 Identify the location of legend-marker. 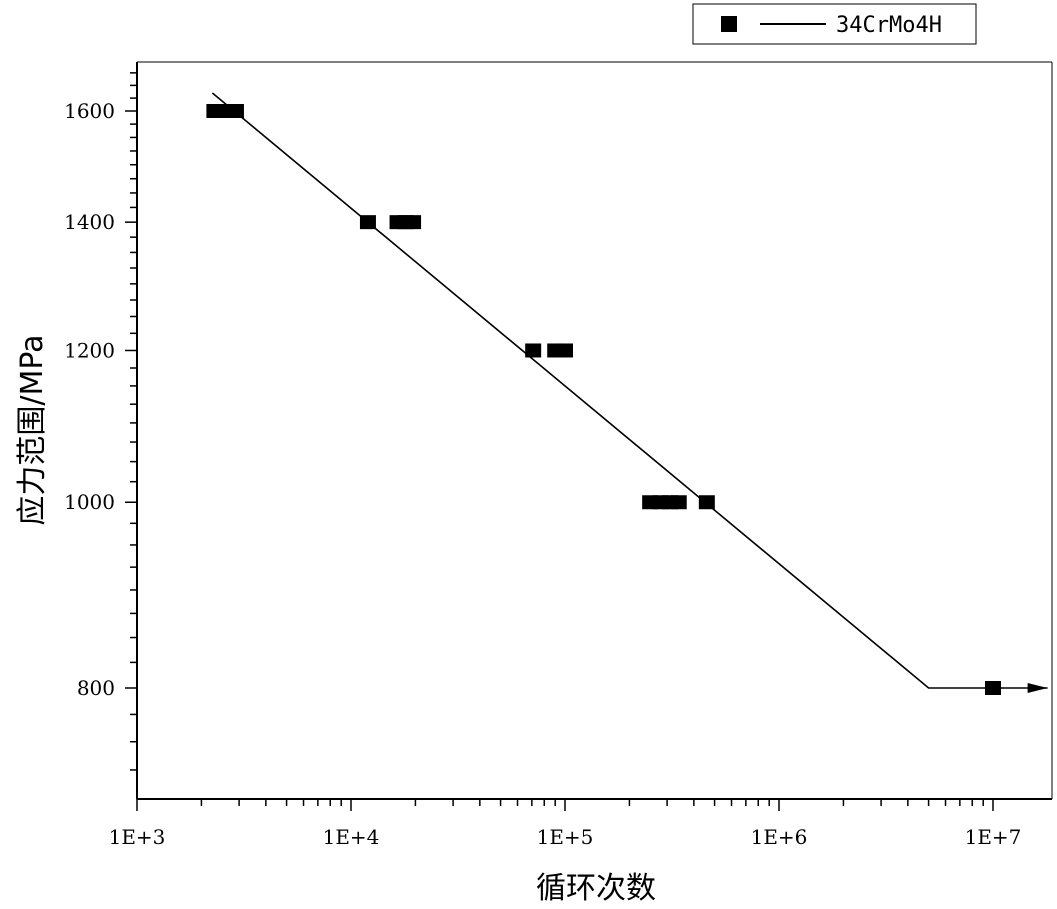
(729, 24).